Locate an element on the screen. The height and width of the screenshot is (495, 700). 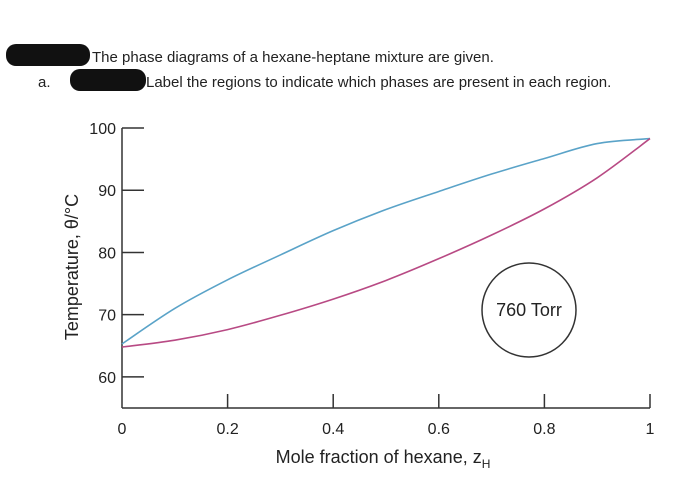
y-tick-label: 70 is located at coordinates (107, 316).